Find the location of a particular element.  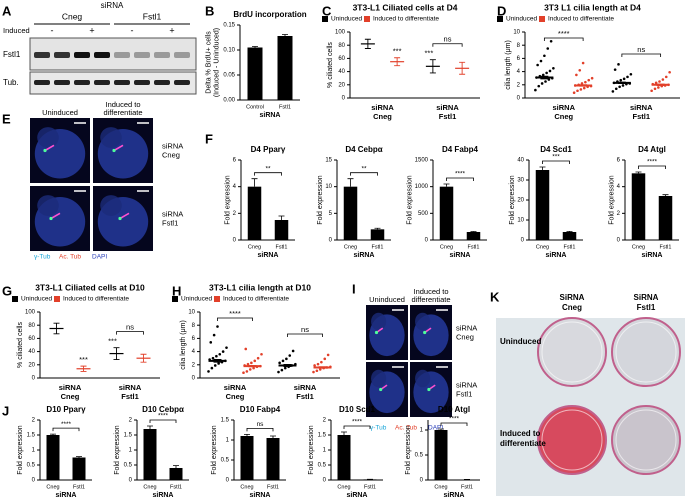

legend-label: Induced to differentiate is located at coordinates (406, 19).